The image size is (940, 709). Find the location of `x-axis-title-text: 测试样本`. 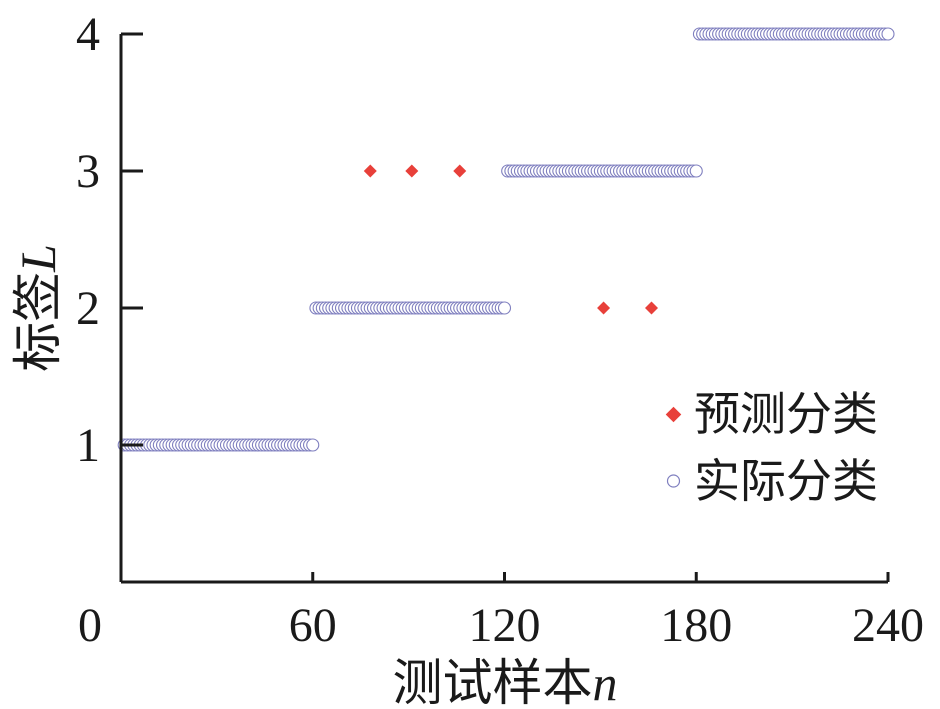

x-axis-title-text: 测试样本 is located at coordinates (493, 681).